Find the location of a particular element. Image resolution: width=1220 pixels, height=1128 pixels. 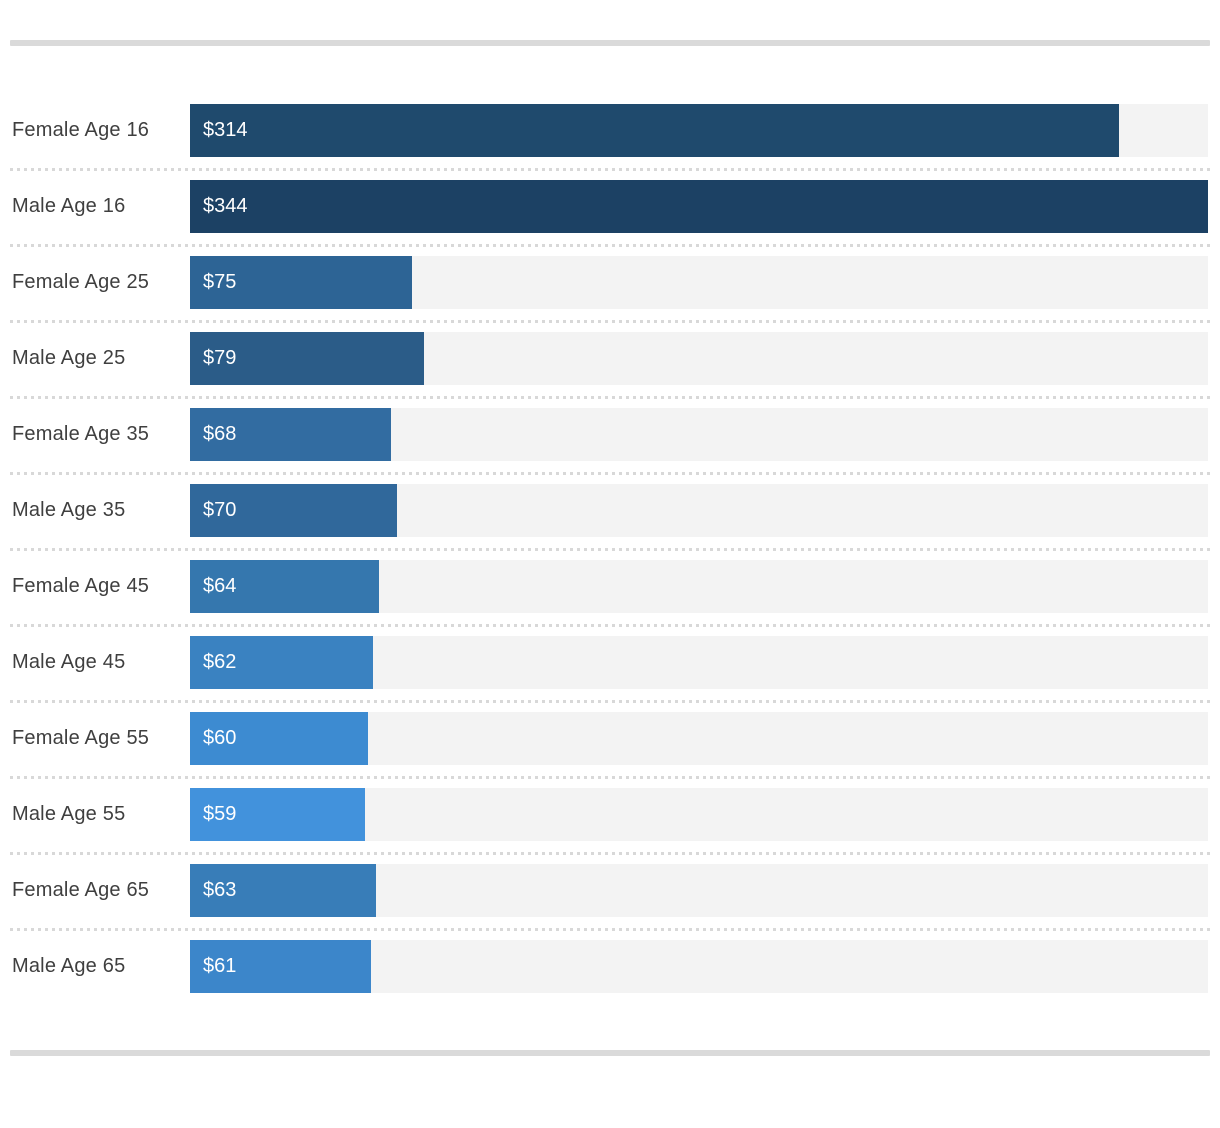

bar: $64 is located at coordinates (285, 586).